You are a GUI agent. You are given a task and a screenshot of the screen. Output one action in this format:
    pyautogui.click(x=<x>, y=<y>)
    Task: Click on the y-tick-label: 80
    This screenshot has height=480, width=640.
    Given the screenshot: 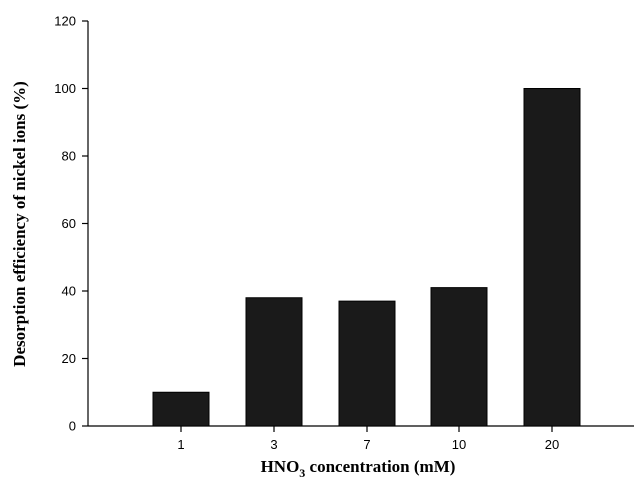 What is the action you would take?
    pyautogui.click(x=69, y=156)
    